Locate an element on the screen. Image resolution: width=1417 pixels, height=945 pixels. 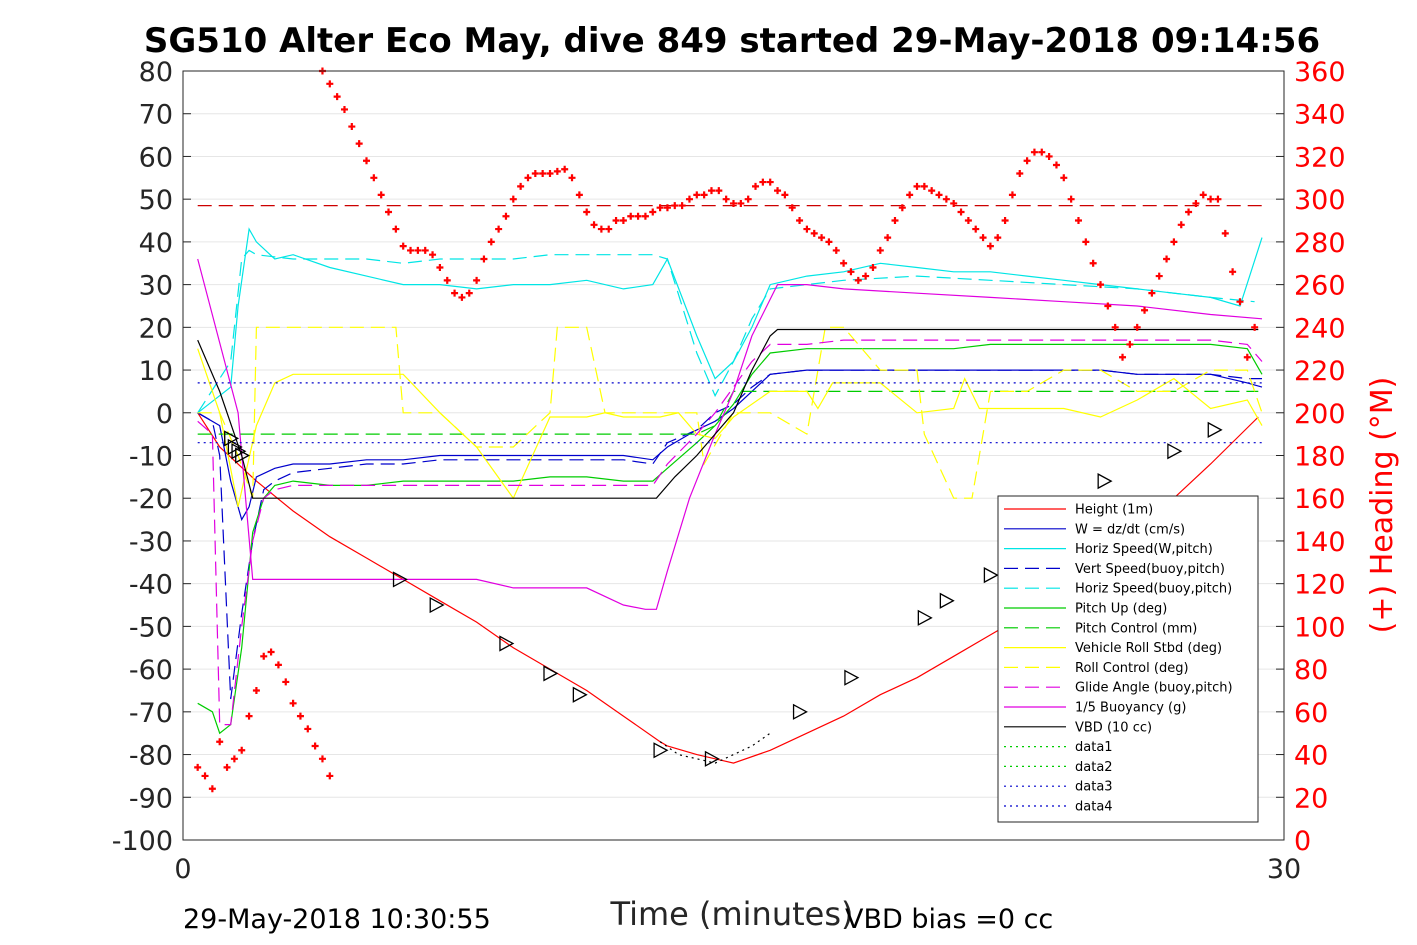
legend-entry: Vert Speed(buoy,pitch) is located at coordinates (1150, 569).